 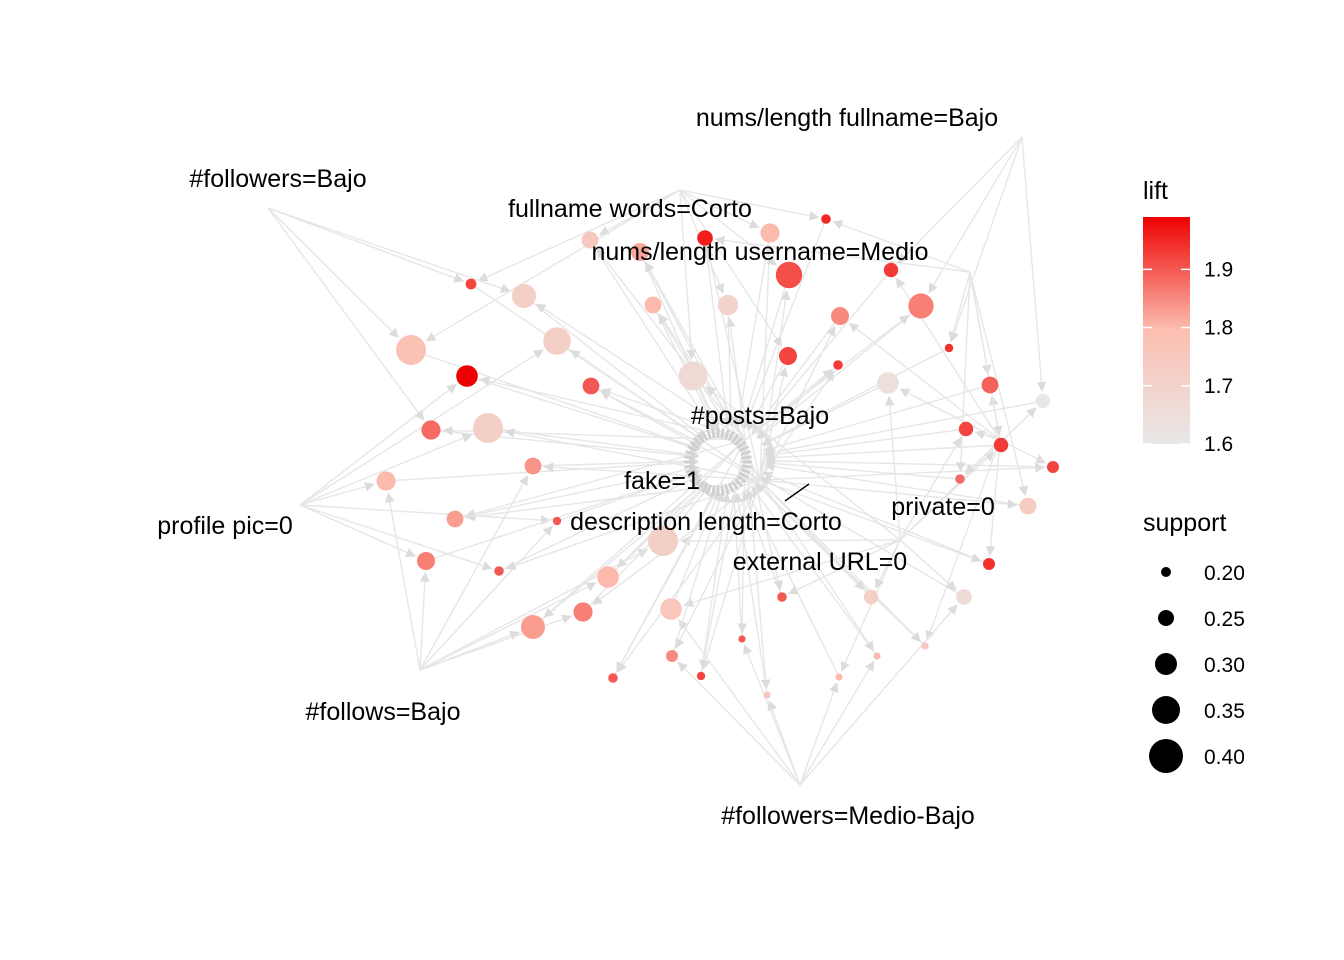 What do you see at coordinates (1224, 711) in the screenshot?
I see `support-legend-label: 0.35` at bounding box center [1224, 711].